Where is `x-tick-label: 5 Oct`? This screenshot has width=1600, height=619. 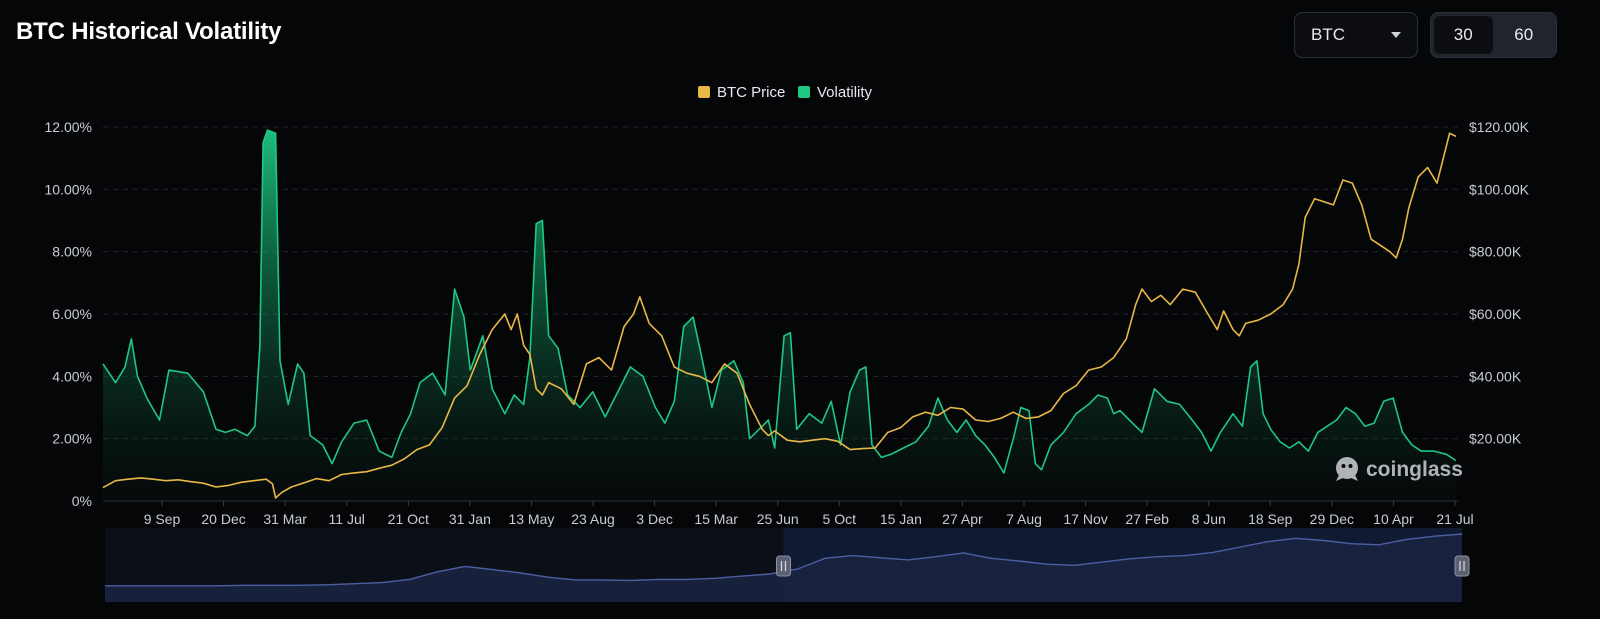
x-tick-label: 5 Oct is located at coordinates (840, 519).